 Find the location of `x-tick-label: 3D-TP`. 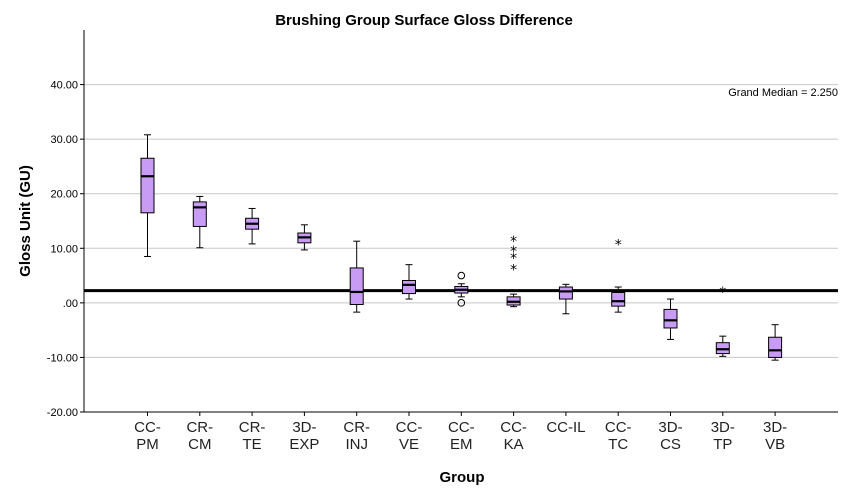

x-tick-label: 3D-TP is located at coordinates (723, 436).